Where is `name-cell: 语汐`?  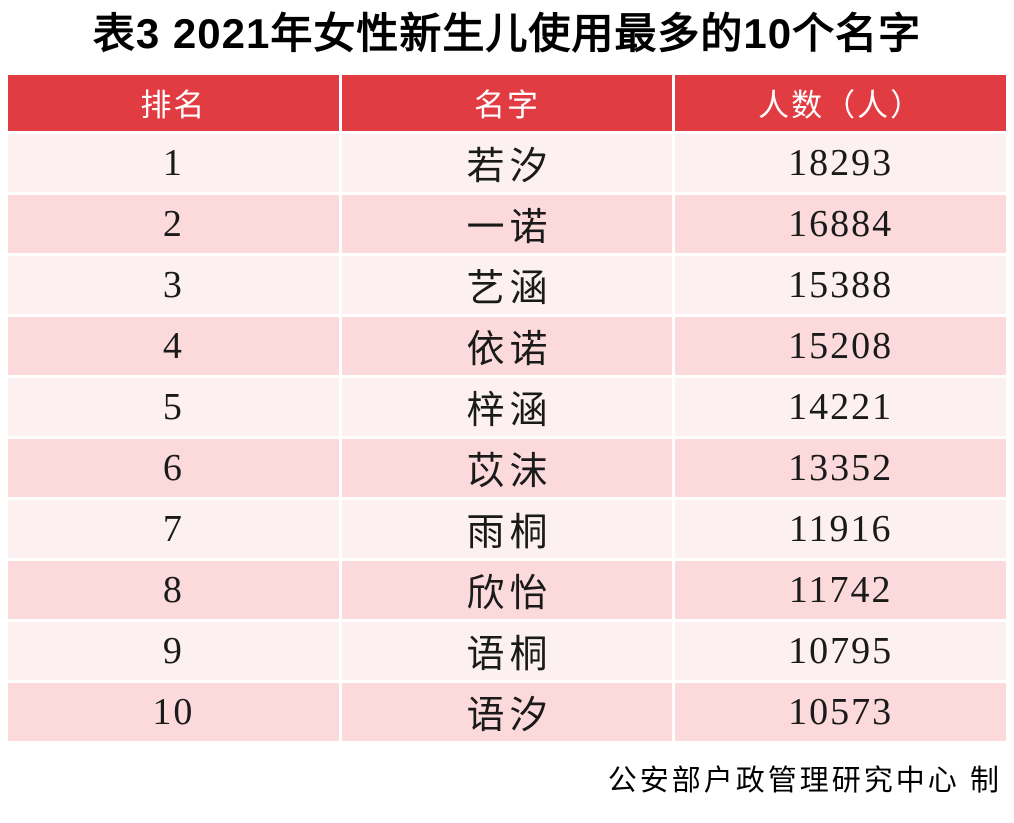
name-cell: 语汐 is located at coordinates (507, 711).